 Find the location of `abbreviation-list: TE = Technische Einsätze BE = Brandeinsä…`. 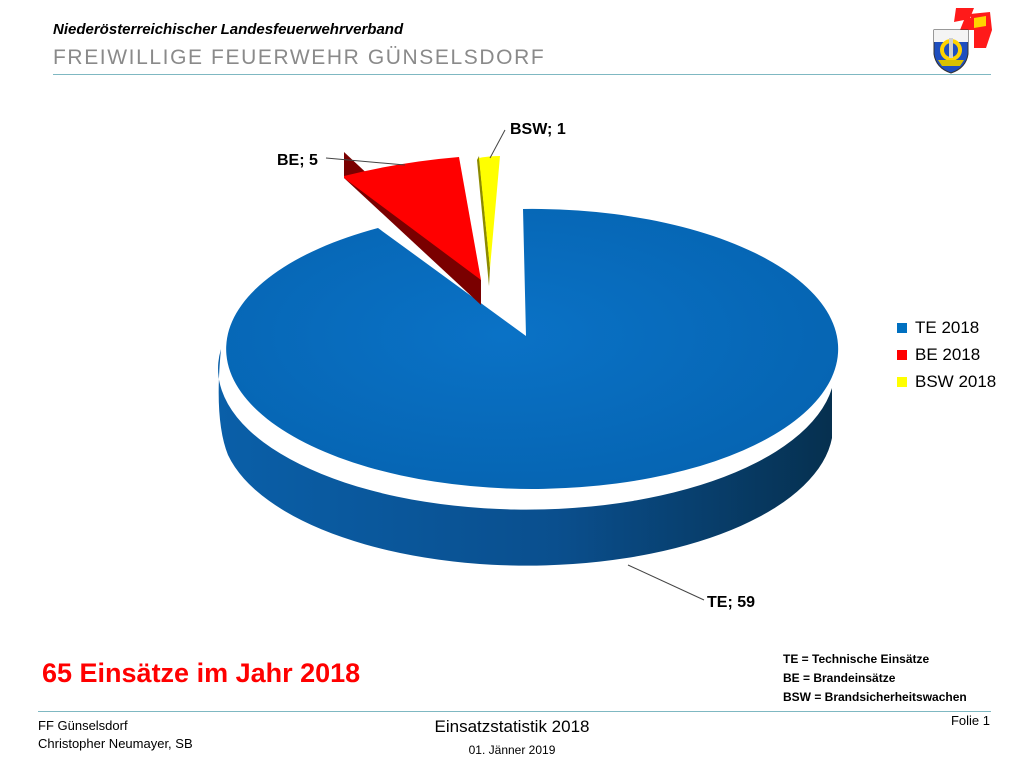

abbreviation-list: TE = Technische Einsätze BE = Brandeinsä… is located at coordinates (875, 678).